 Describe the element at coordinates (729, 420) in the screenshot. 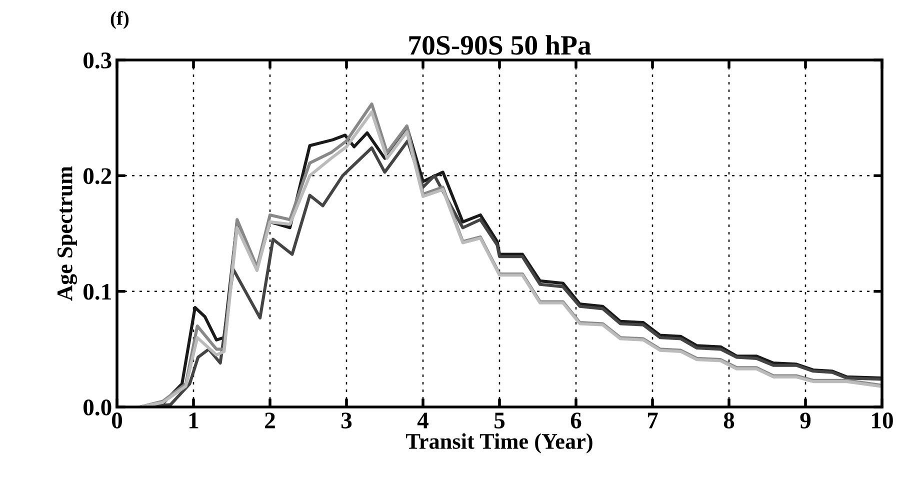

I see `x-tick-label: 8` at that location.